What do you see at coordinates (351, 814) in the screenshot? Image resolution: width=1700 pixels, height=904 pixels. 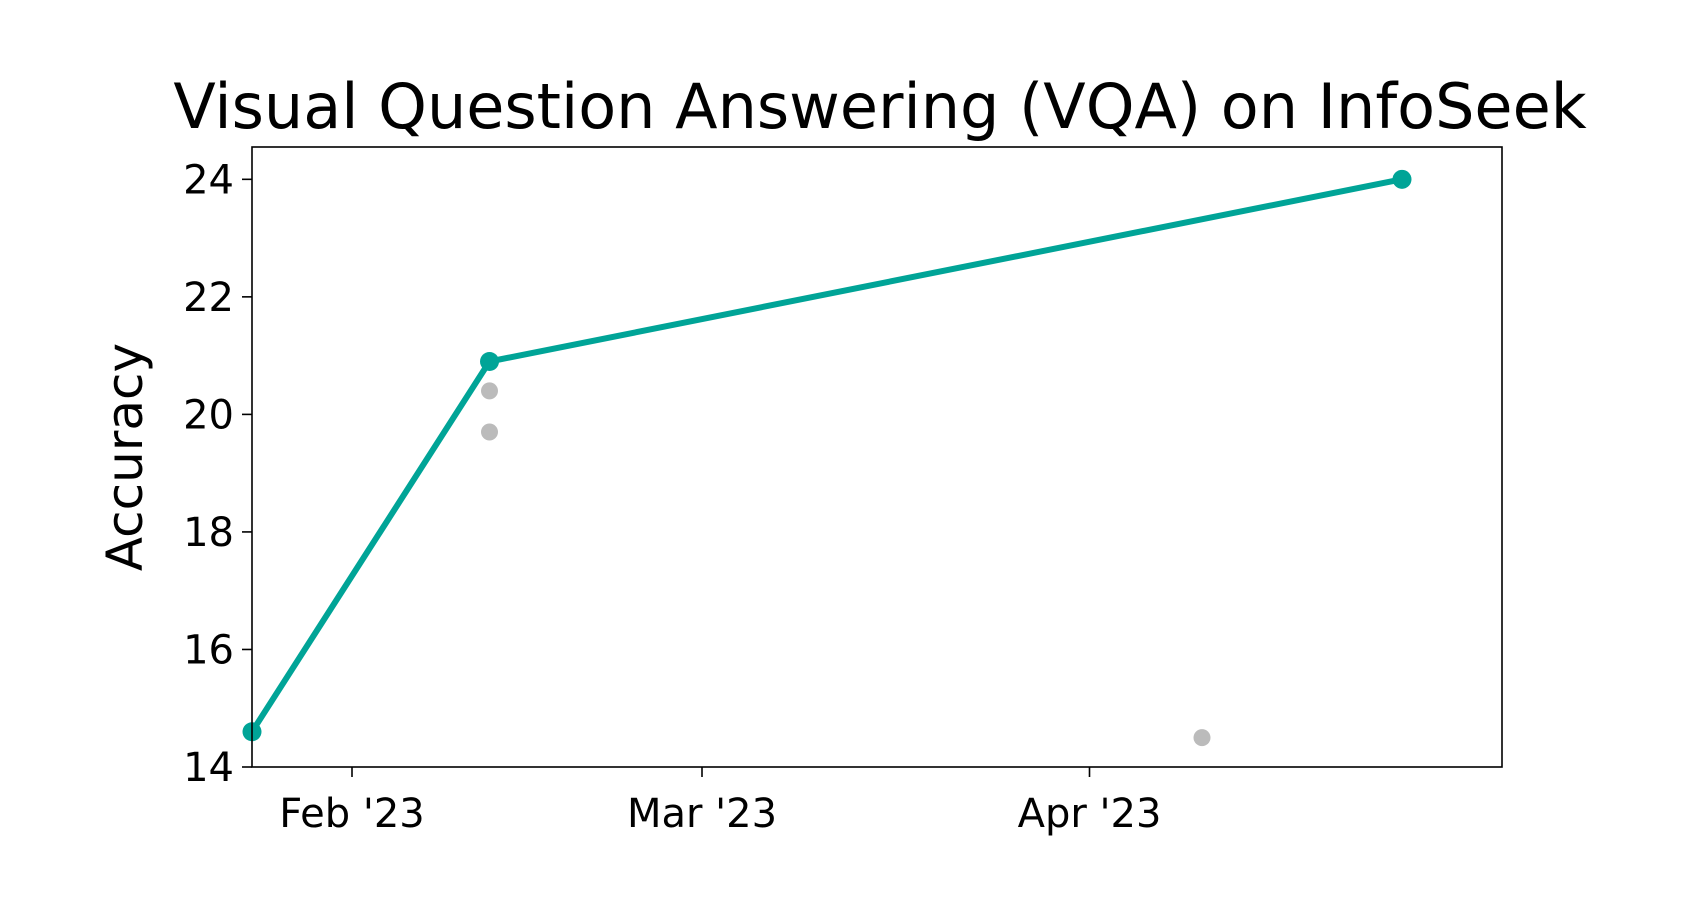 I see `x-tick-label-0: Feb '23` at bounding box center [351, 814].